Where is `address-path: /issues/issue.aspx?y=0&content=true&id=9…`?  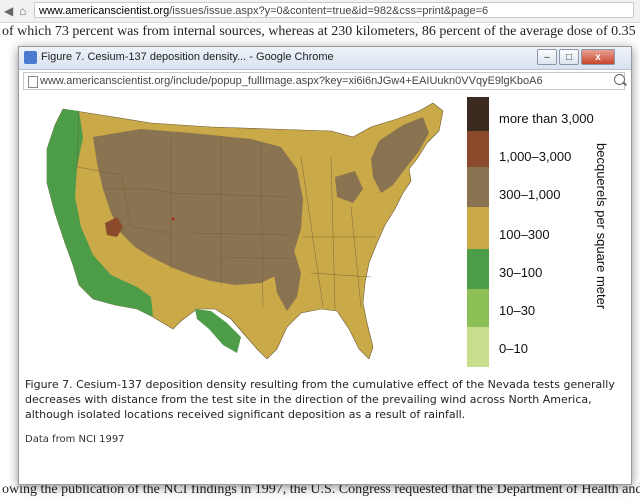
address-path: /issues/issue.aspx?y=0&content=true&id=9… is located at coordinates (329, 11).